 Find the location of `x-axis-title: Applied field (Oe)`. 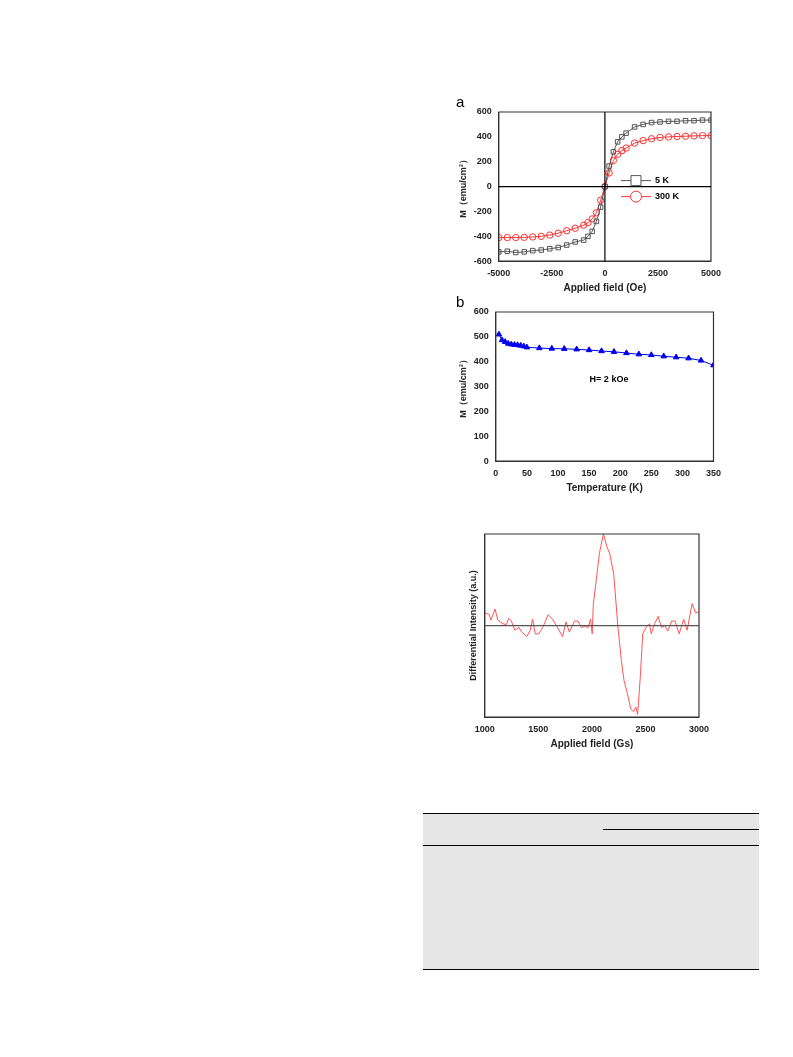

x-axis-title: Applied field (Oe) is located at coordinates (605, 287).